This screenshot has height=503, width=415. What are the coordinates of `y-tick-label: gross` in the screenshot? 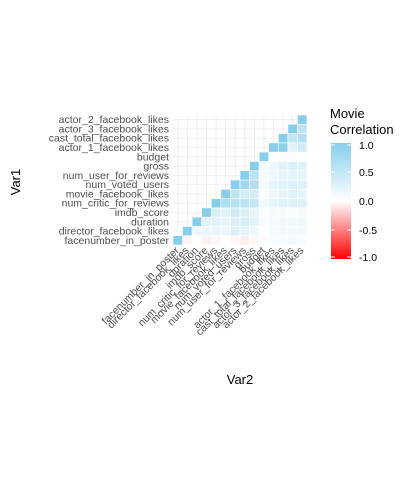 It's located at (156, 167).